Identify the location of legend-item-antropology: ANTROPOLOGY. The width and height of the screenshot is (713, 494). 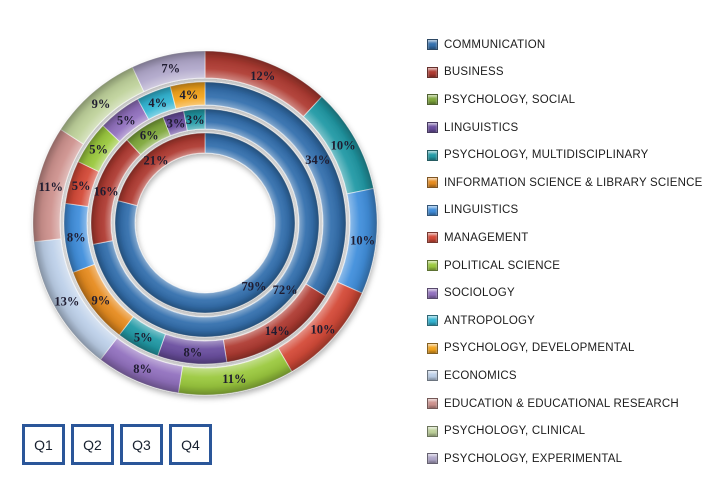
(565, 321).